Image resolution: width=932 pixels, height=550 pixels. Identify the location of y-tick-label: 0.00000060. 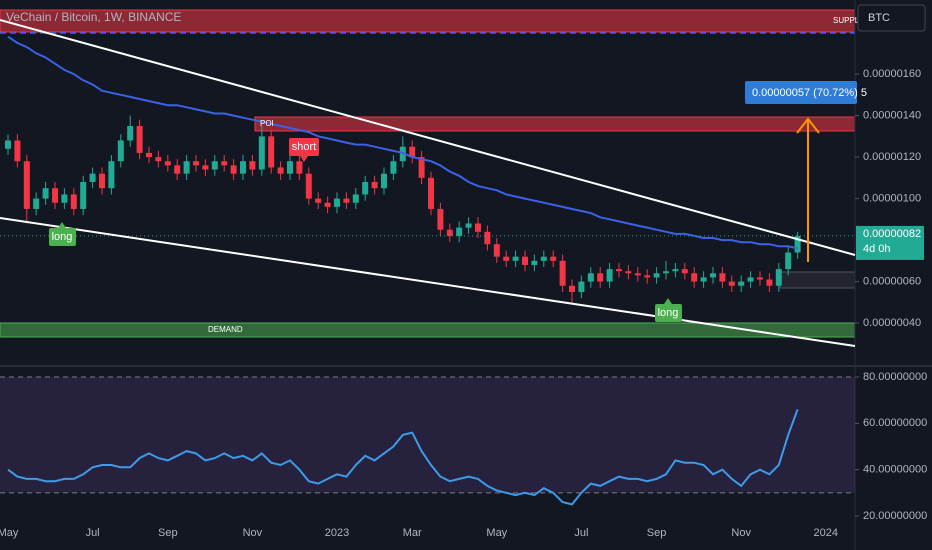
(892, 281).